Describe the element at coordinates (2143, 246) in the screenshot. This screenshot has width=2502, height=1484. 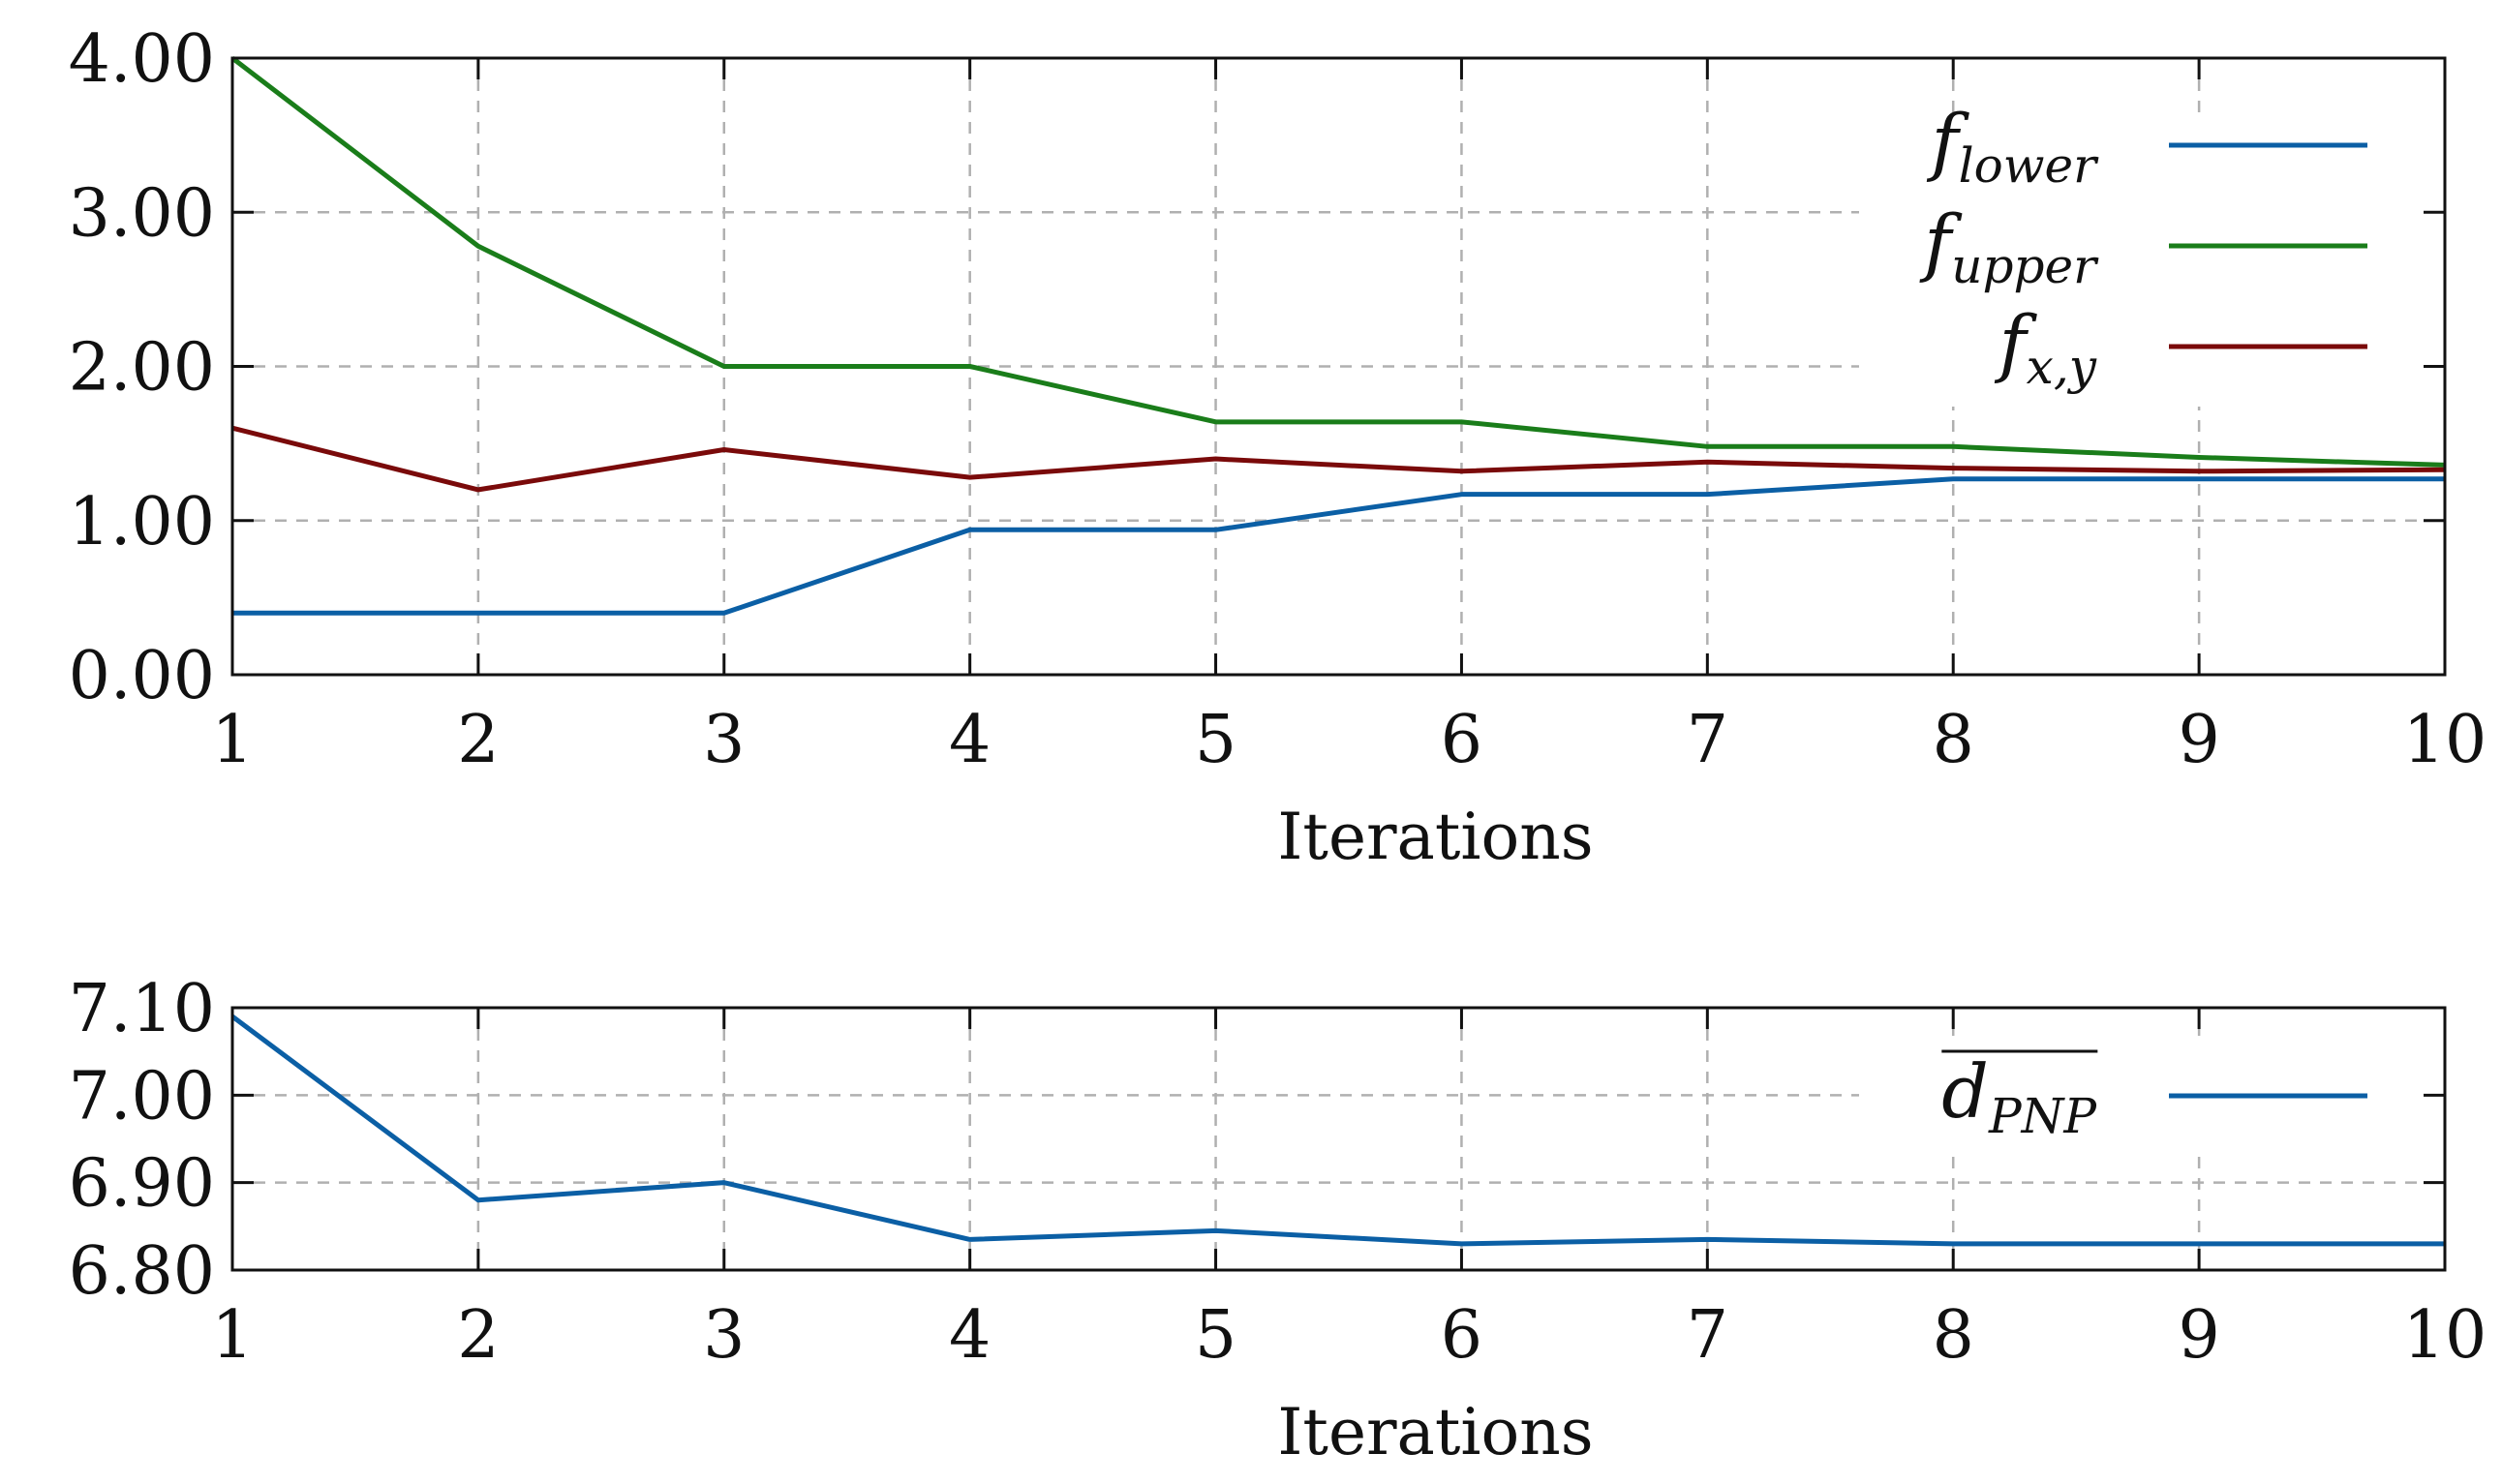
I see `legend-entry: fupper` at that location.